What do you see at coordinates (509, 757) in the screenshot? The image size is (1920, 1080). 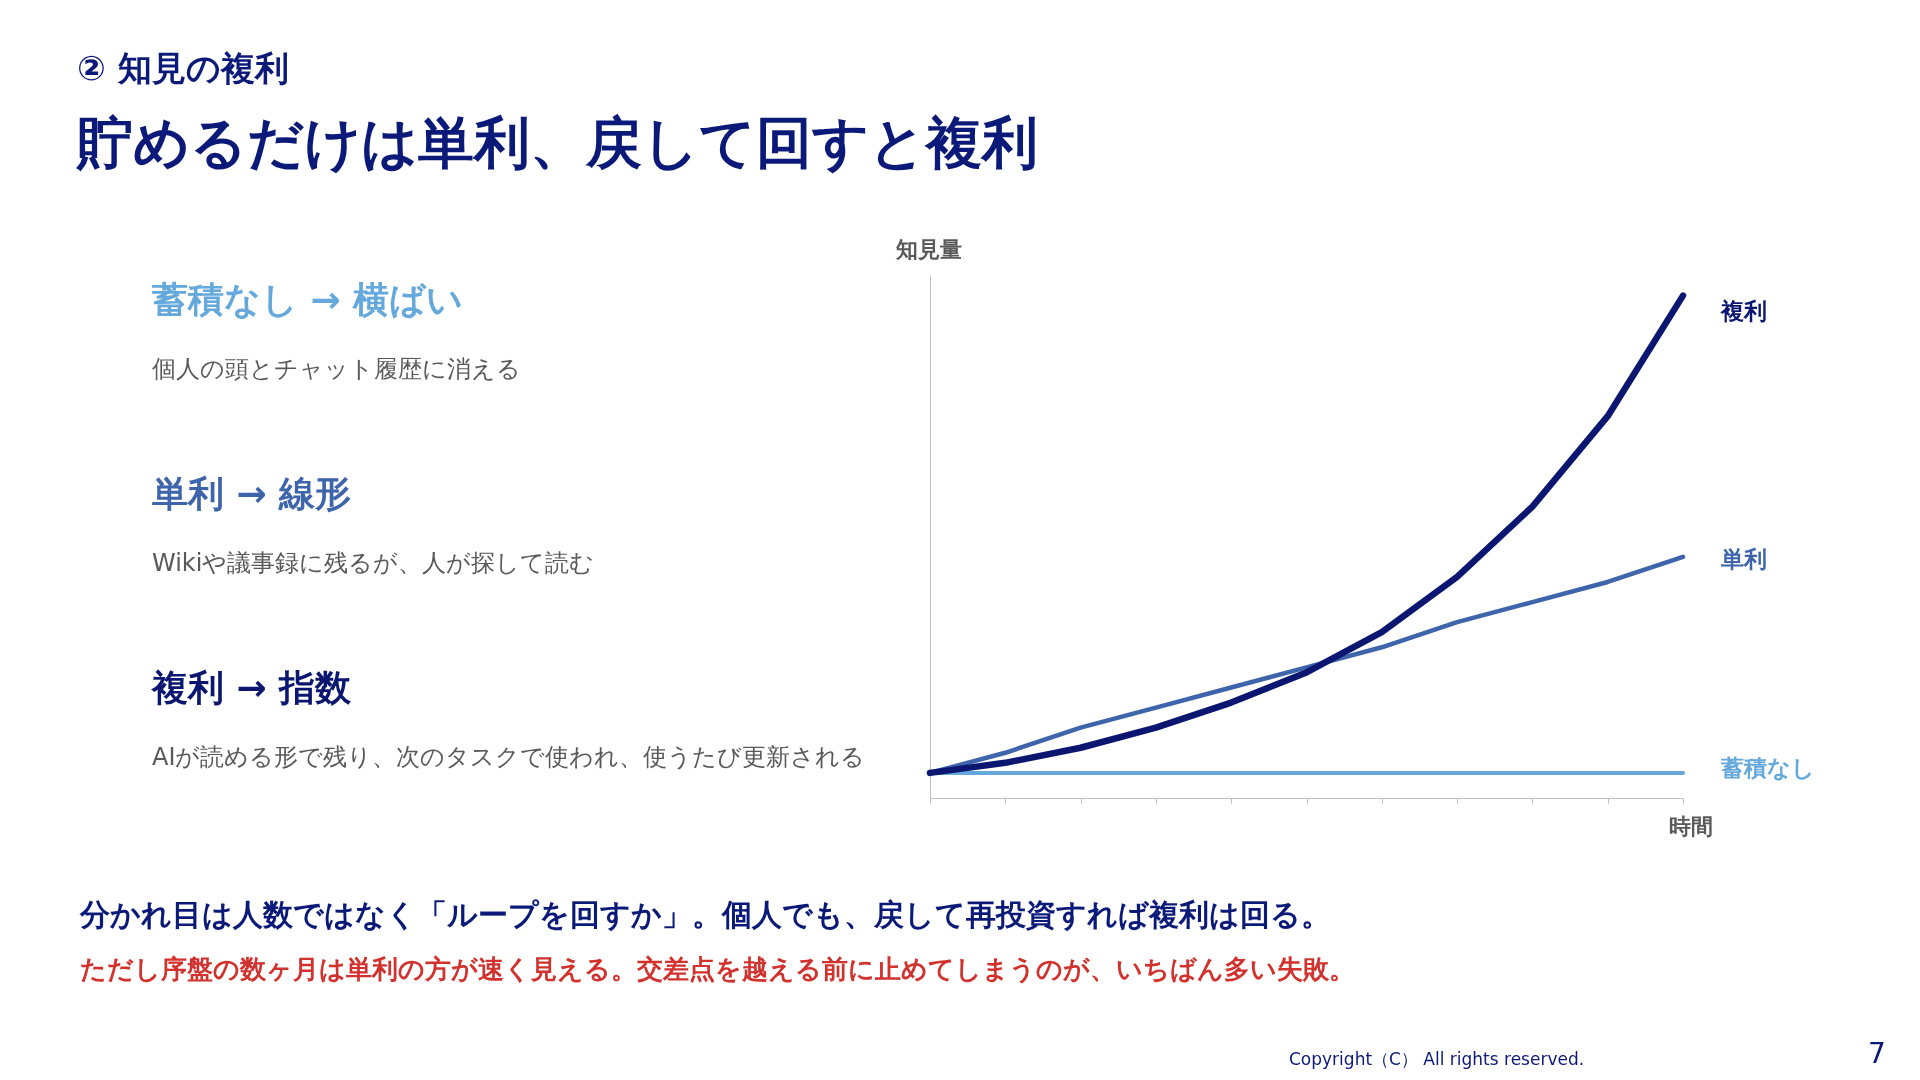 I see `text: AIが読める形で残り、次のタスクで使われ、使うたび更新される` at bounding box center [509, 757].